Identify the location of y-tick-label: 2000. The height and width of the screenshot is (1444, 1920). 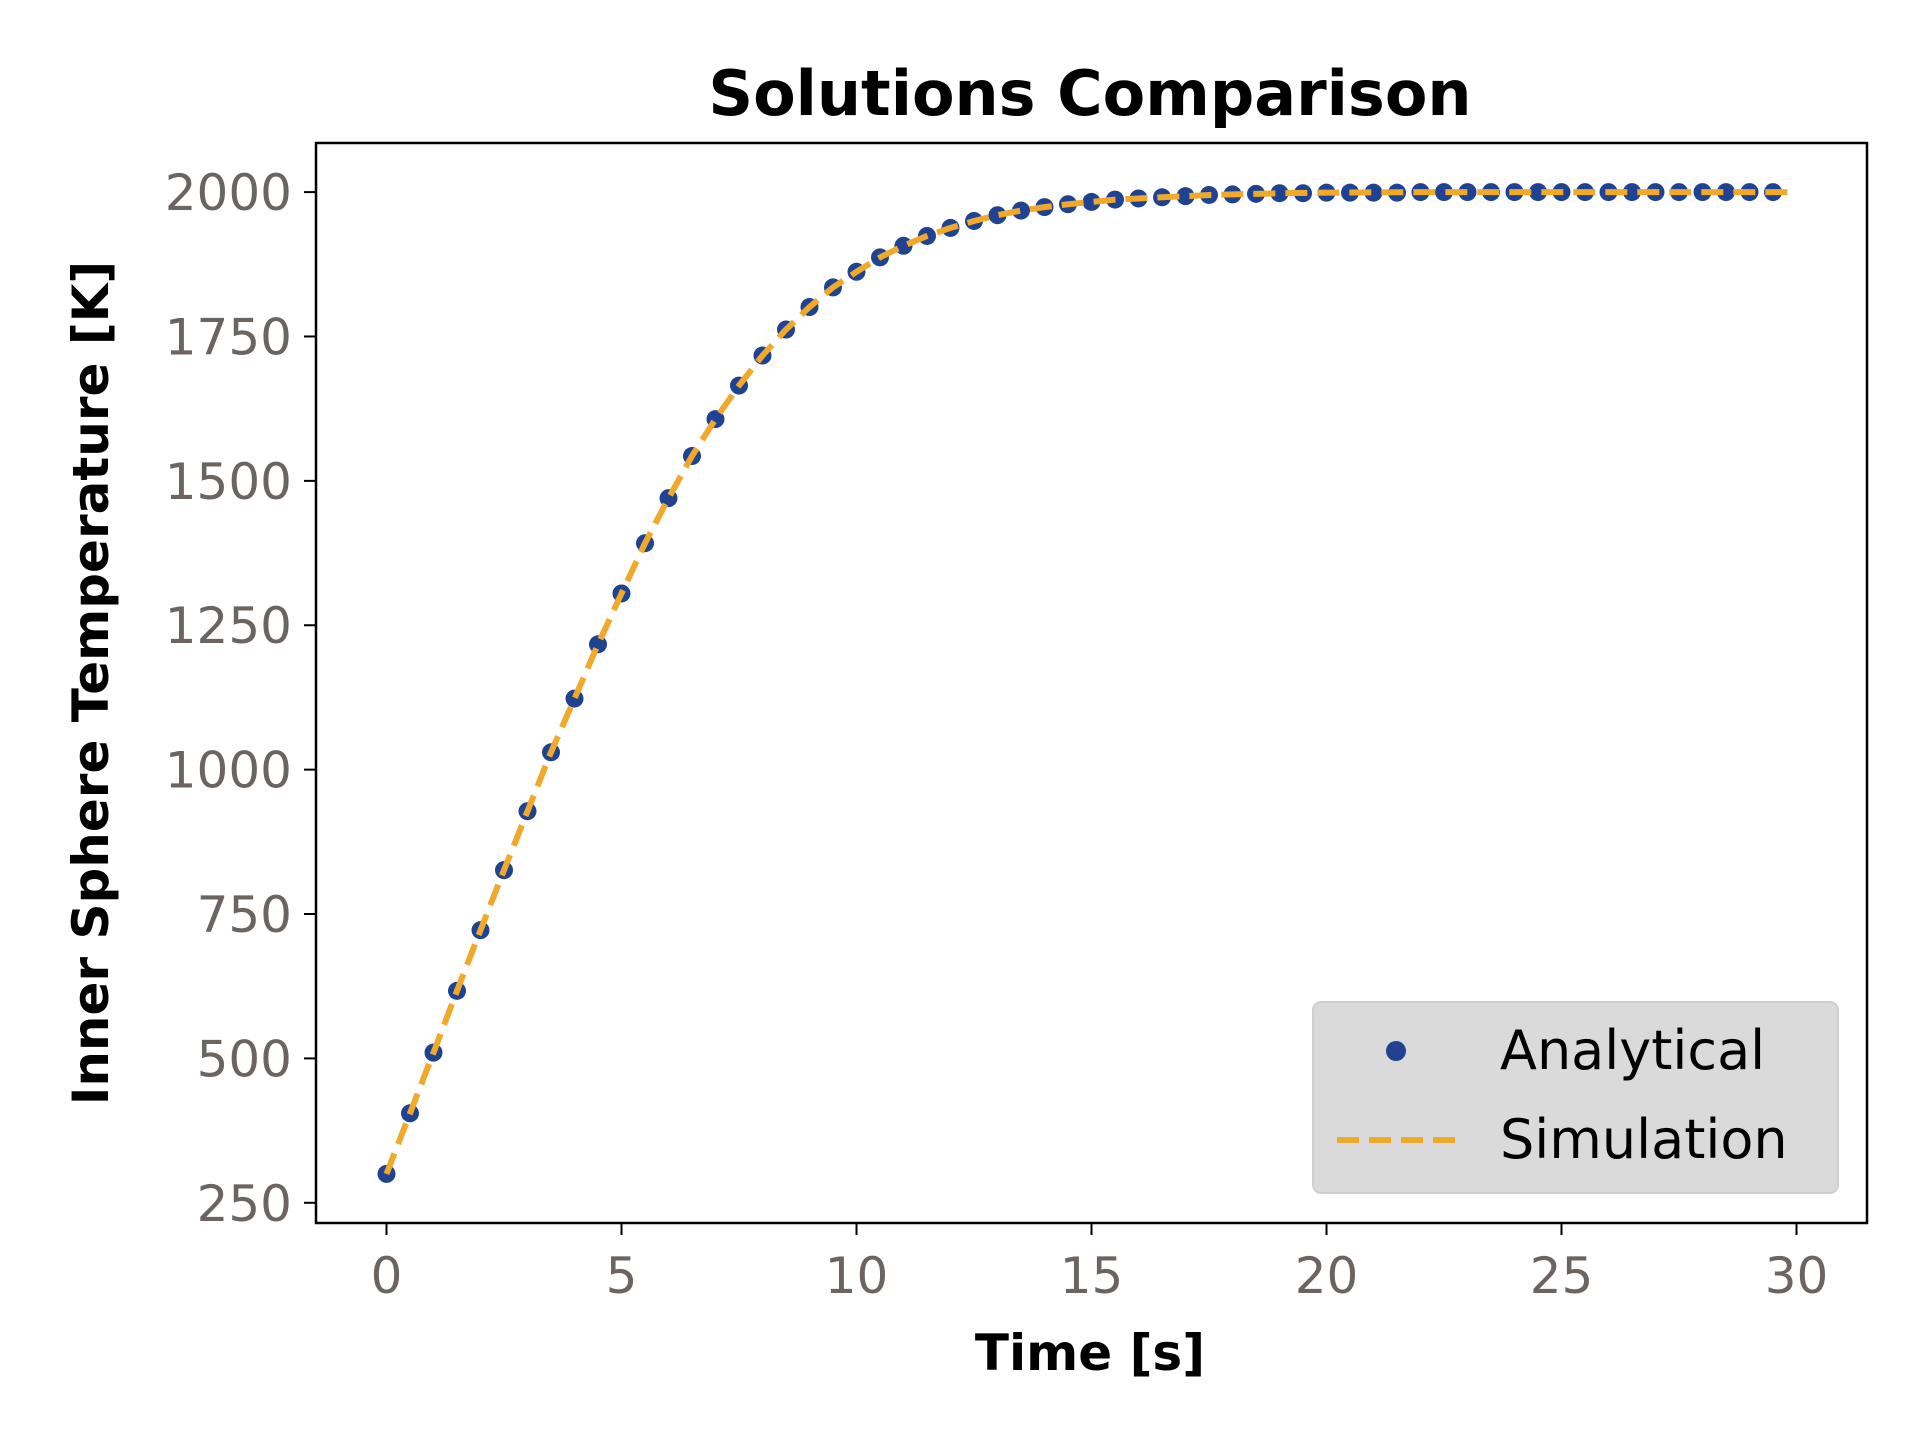
(228, 193).